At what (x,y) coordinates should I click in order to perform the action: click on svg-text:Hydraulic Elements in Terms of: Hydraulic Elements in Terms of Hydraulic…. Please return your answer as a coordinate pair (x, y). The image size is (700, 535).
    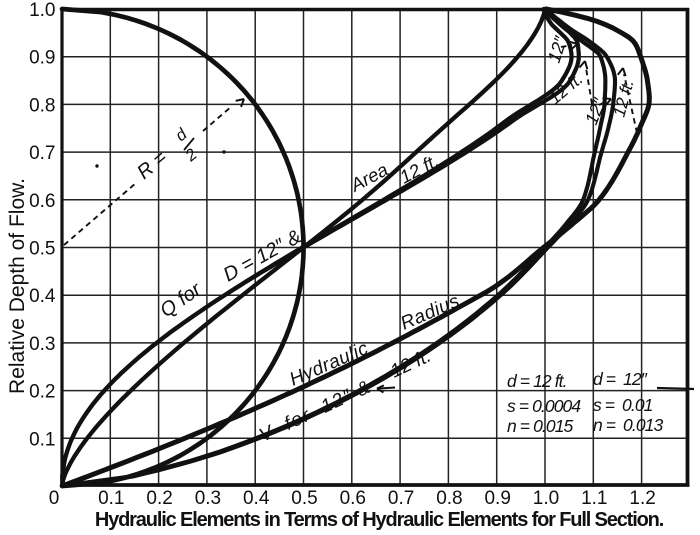
    Looking at the image, I should click on (379, 520).